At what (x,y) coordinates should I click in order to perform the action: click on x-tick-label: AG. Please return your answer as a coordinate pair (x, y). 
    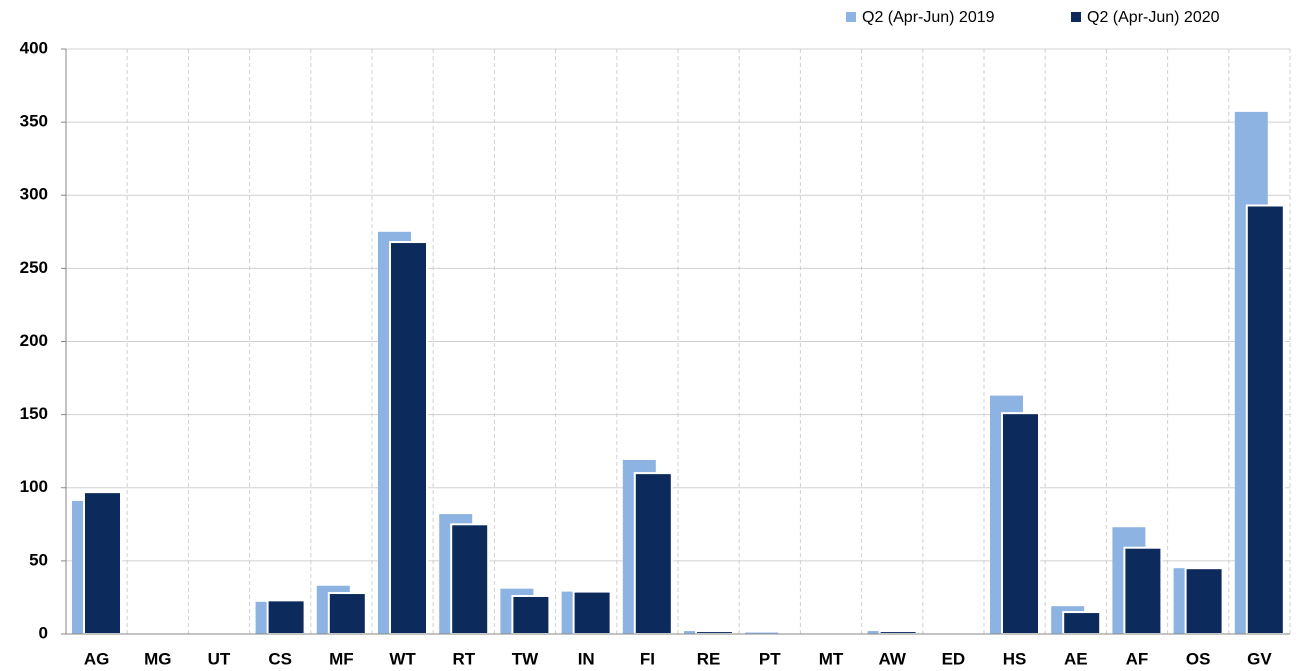
    Looking at the image, I should click on (97, 658).